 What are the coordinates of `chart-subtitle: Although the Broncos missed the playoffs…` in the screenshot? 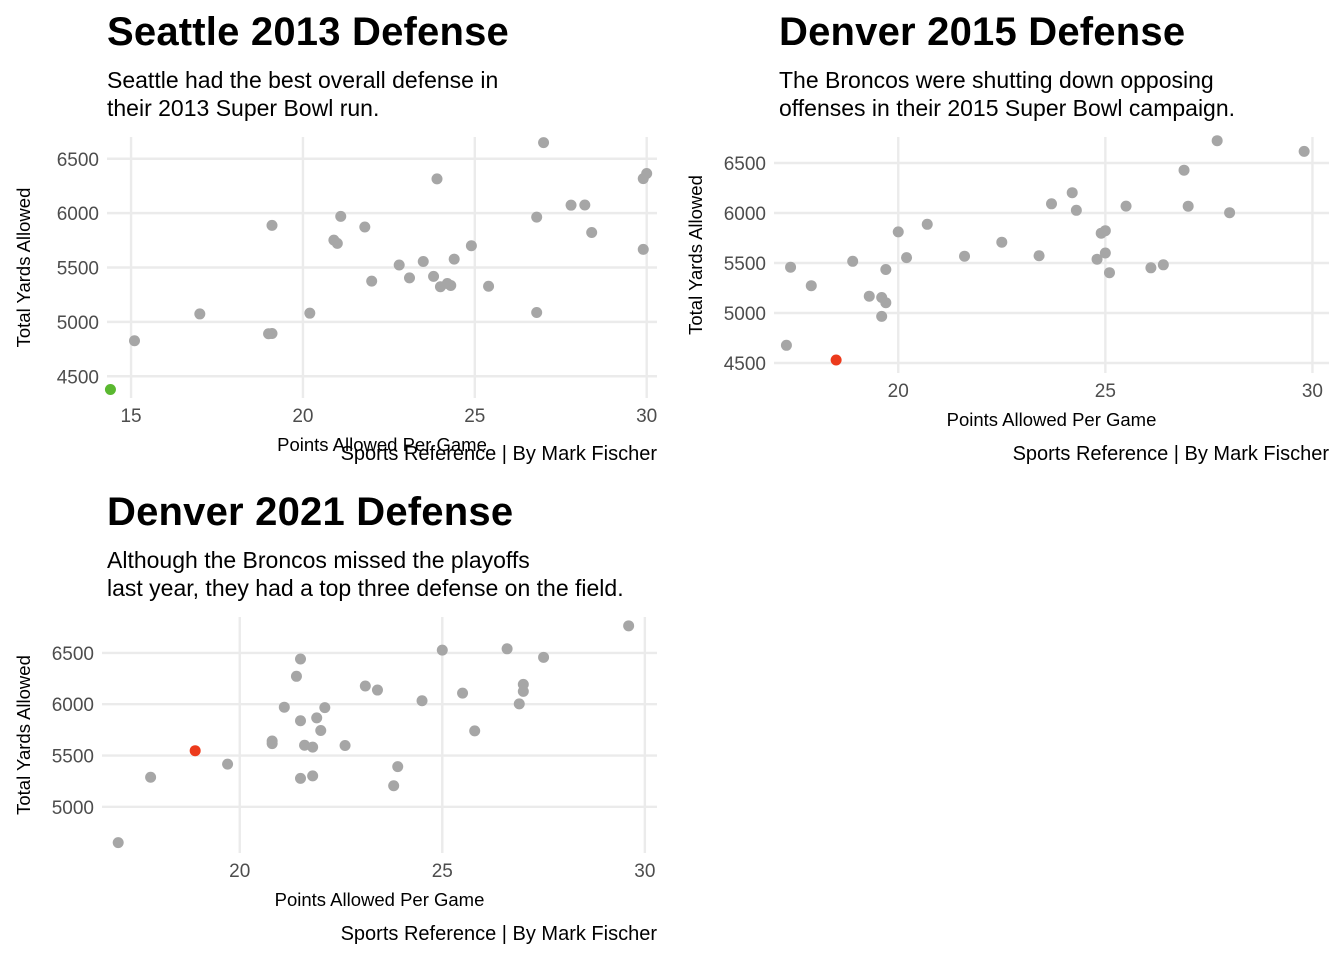 It's located at (365, 574).